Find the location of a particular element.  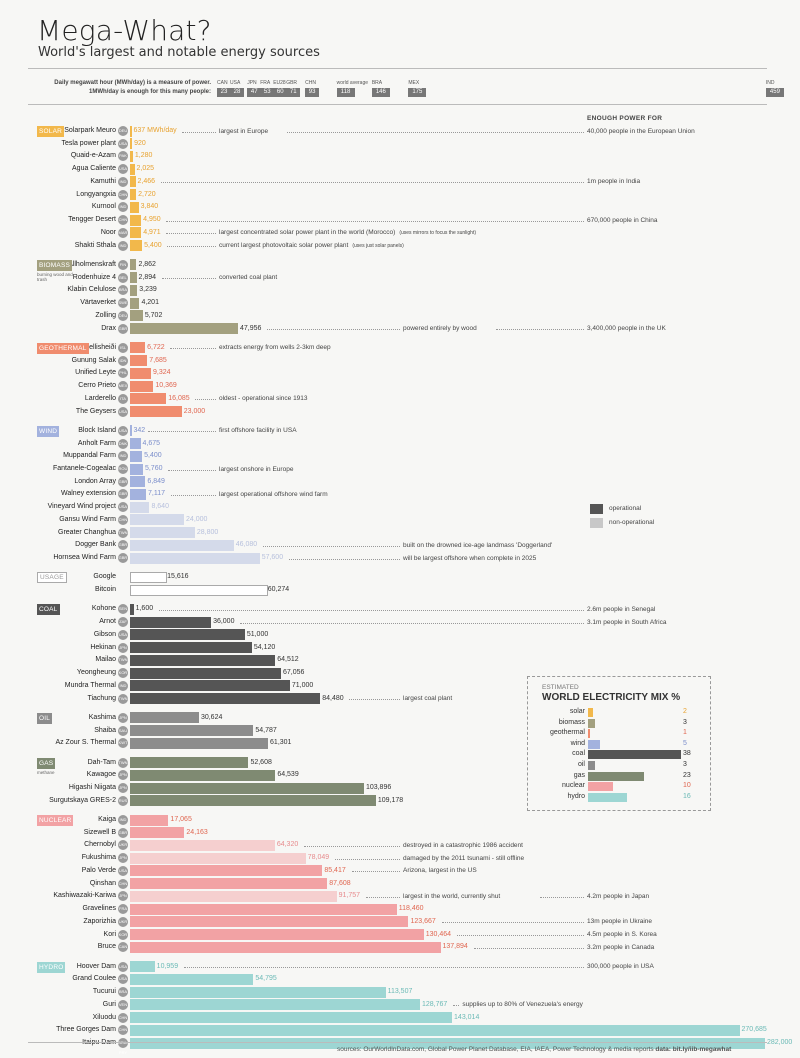

people-equivalent: 1m people in India is located at coordinates (614, 182).